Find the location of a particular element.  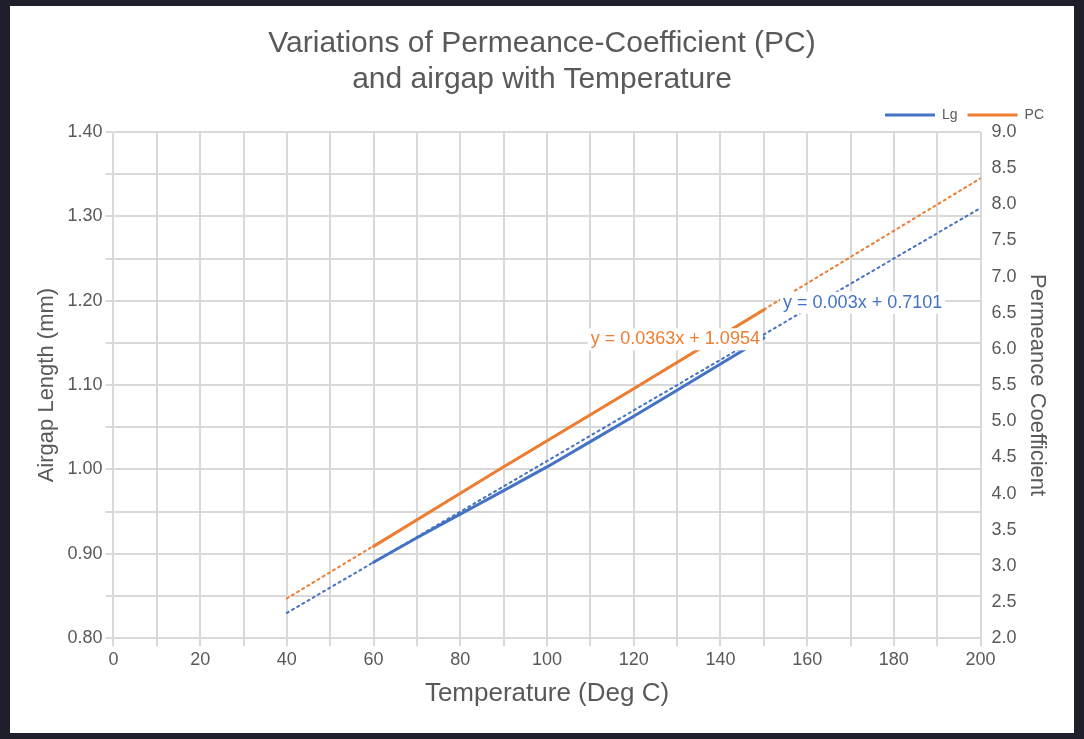

y-tick-label: 1.20 is located at coordinates (85, 299).